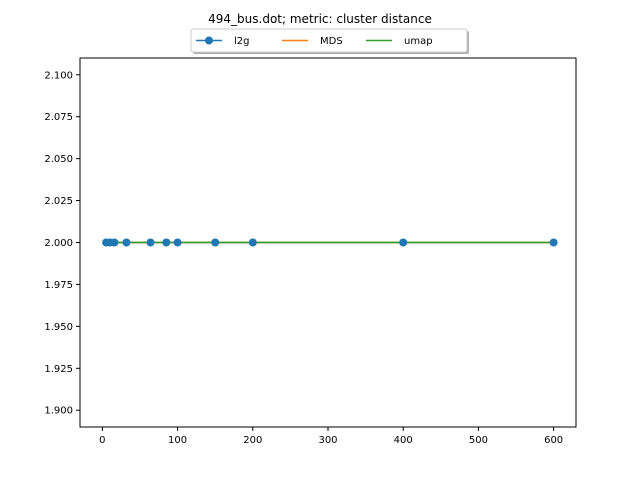 The width and height of the screenshot is (640, 480). Describe the element at coordinates (478, 440) in the screenshot. I see `x-tick-label: 500` at that location.